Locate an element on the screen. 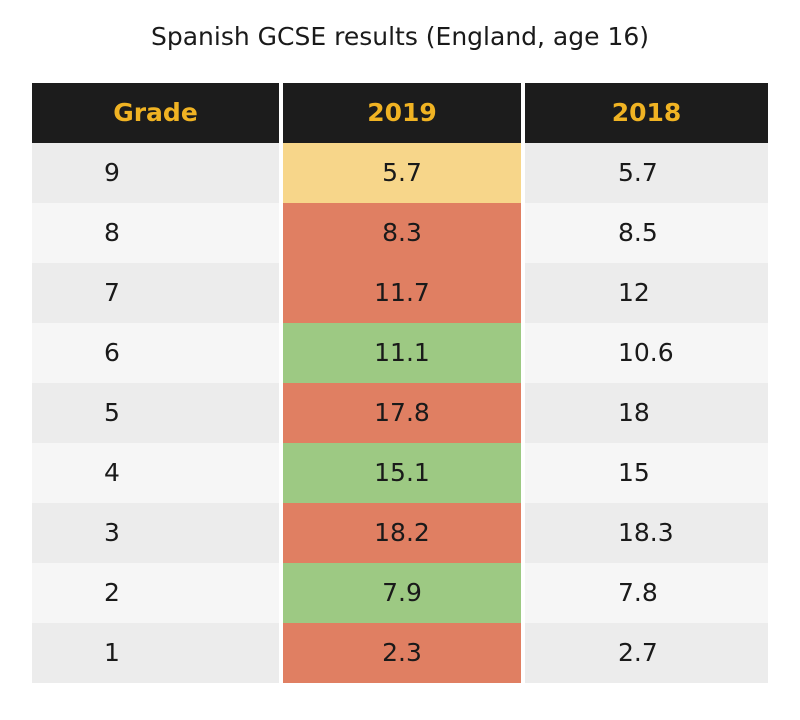 This screenshot has height=720, width=800. table-row: 9 5.7 5.7 is located at coordinates (400, 173).